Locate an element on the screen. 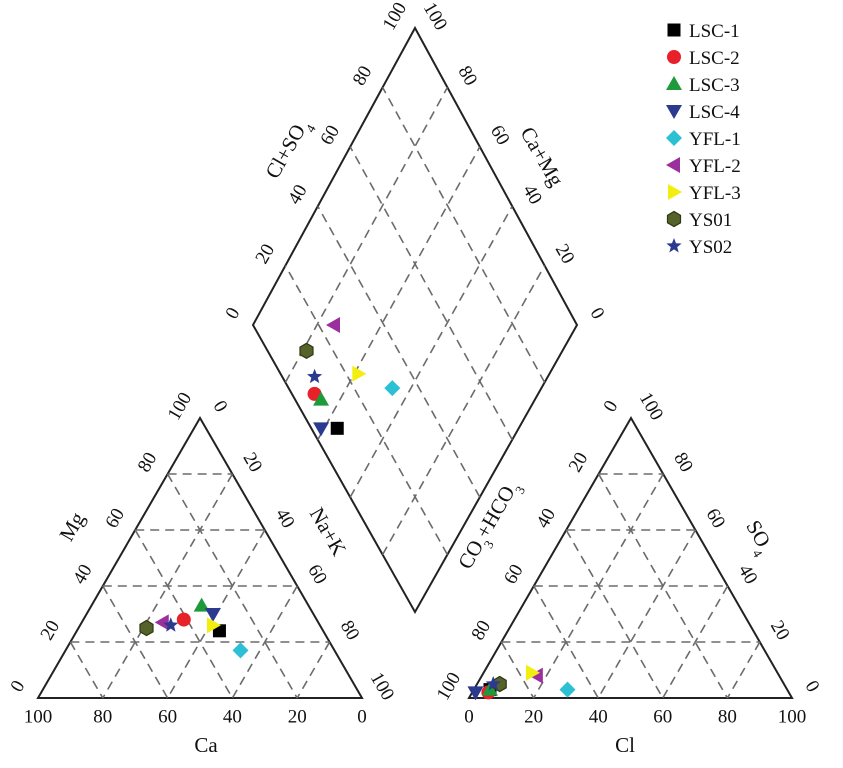  tick-label-co3-hco3: 100 is located at coordinates (449, 686).